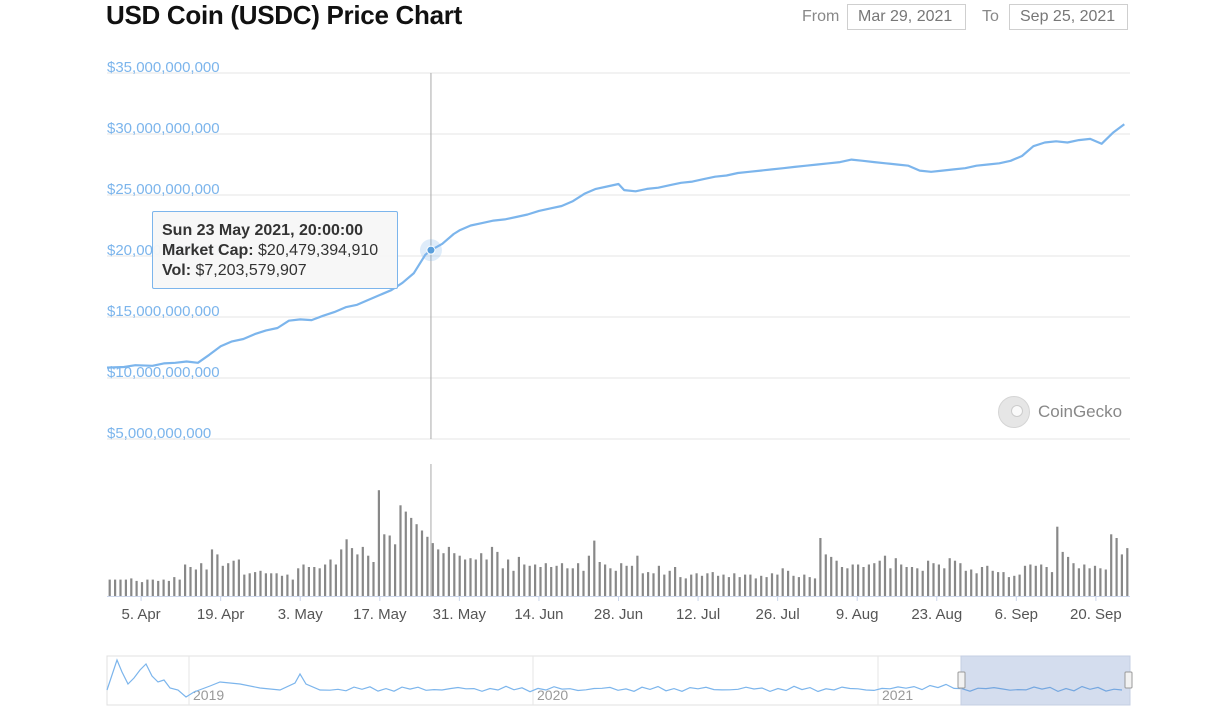 Image resolution: width=1228 pixels, height=712 pixels. Describe the element at coordinates (380, 614) in the screenshot. I see `x-tick-label: 17. May` at that location.